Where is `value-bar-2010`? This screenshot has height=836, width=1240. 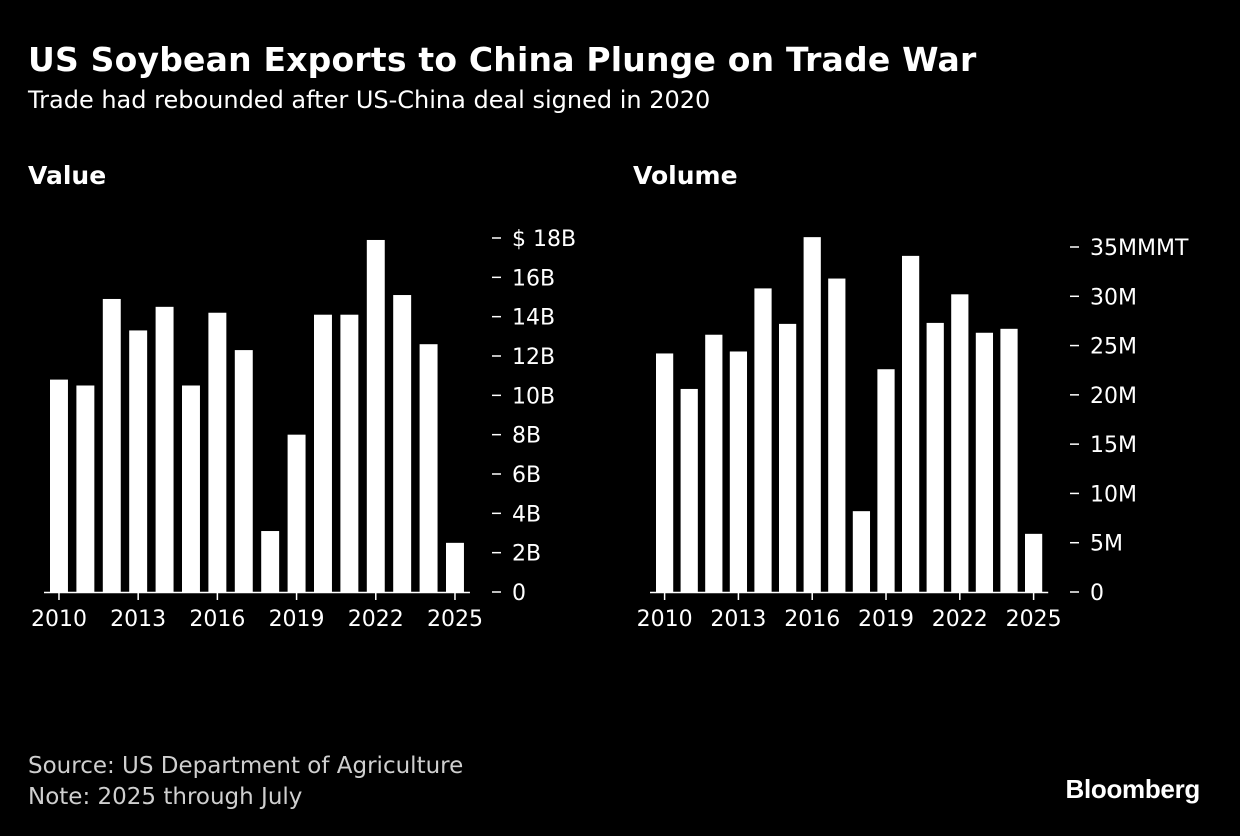 value-bar-2010 is located at coordinates (59, 485).